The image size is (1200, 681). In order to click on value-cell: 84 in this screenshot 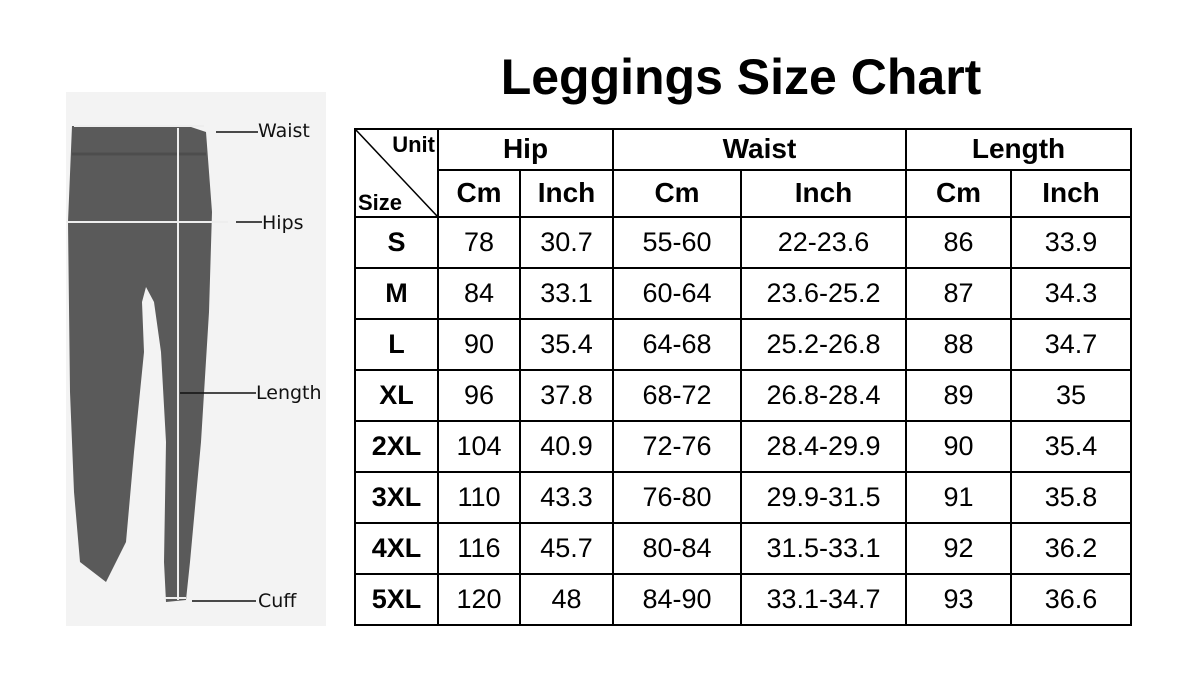, I will do `click(479, 293)`.